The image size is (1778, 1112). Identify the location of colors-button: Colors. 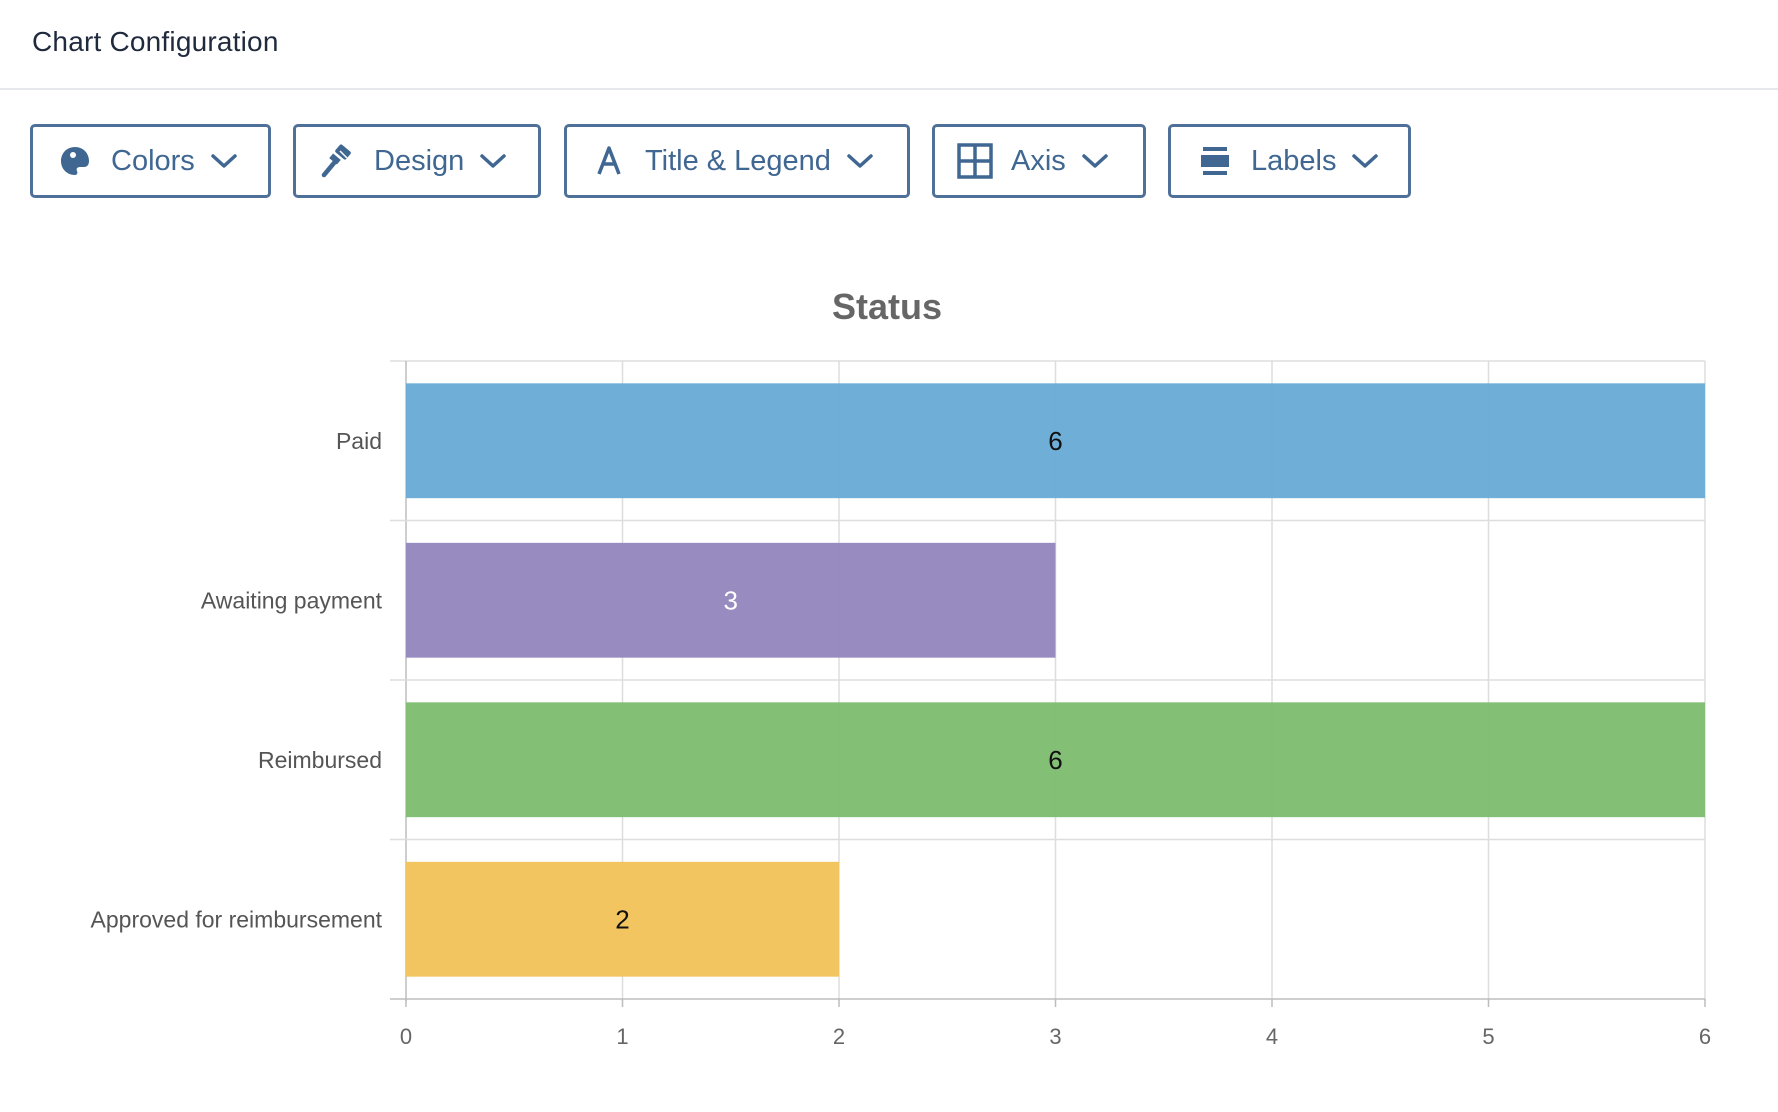
(150, 161).